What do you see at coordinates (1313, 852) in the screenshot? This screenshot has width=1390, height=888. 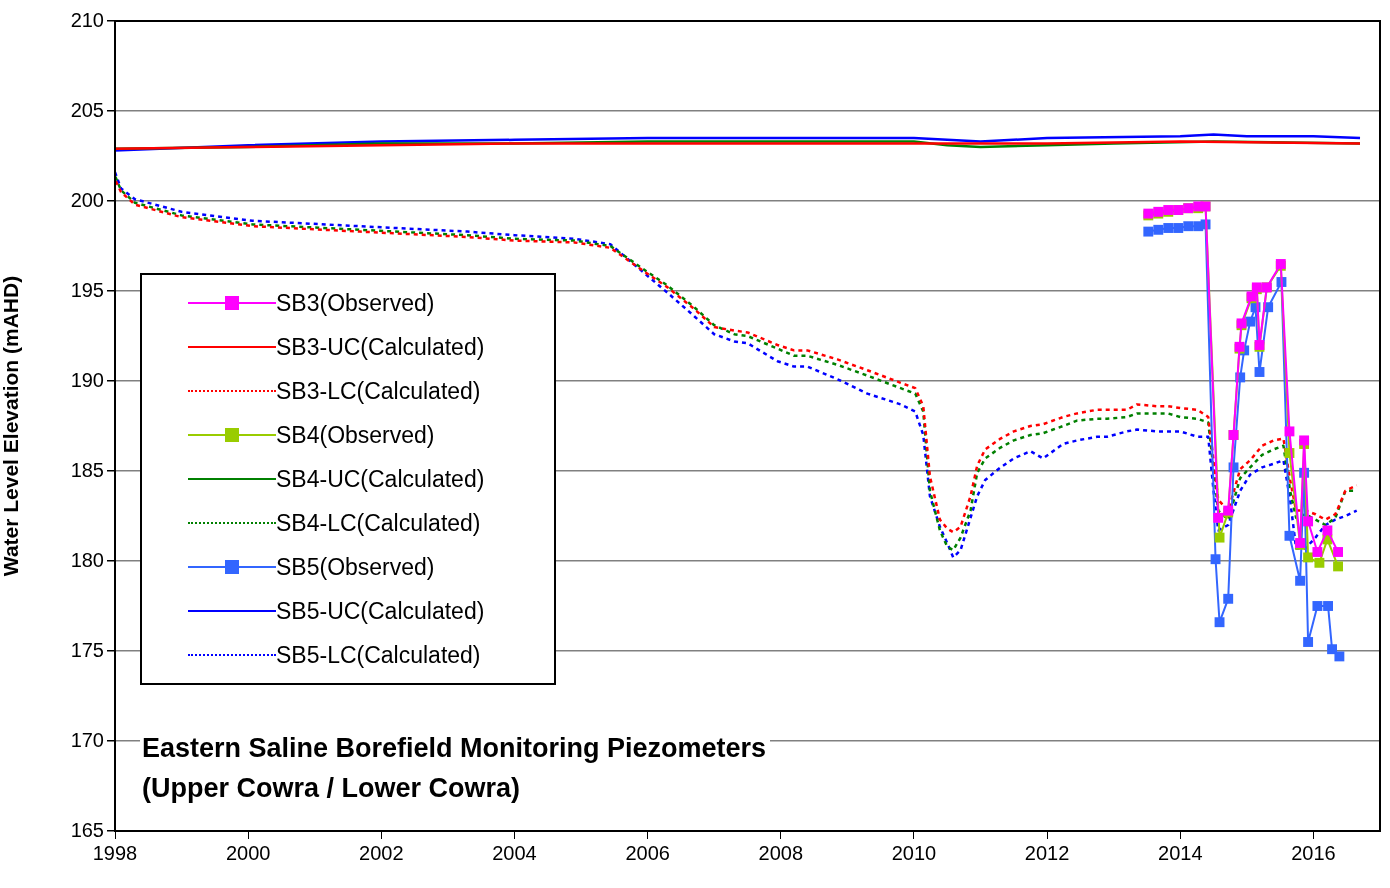 I see `x-tick-label: 2016` at bounding box center [1313, 852].